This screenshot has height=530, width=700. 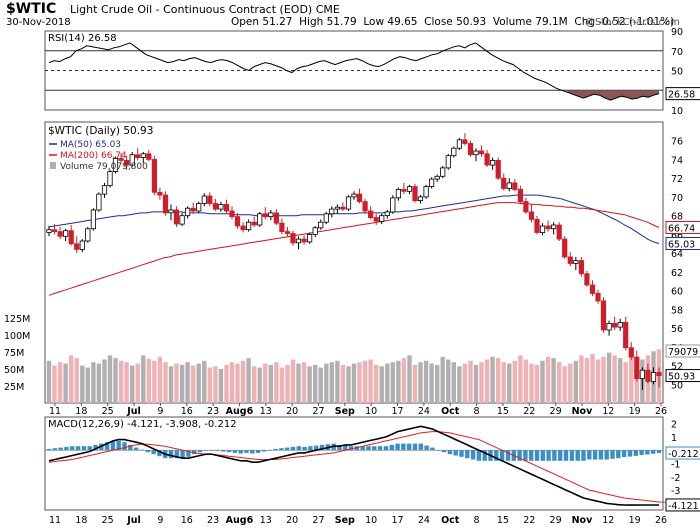 What do you see at coordinates (14, 353) in the screenshot?
I see `volume-tick-label: 75M` at bounding box center [14, 353].